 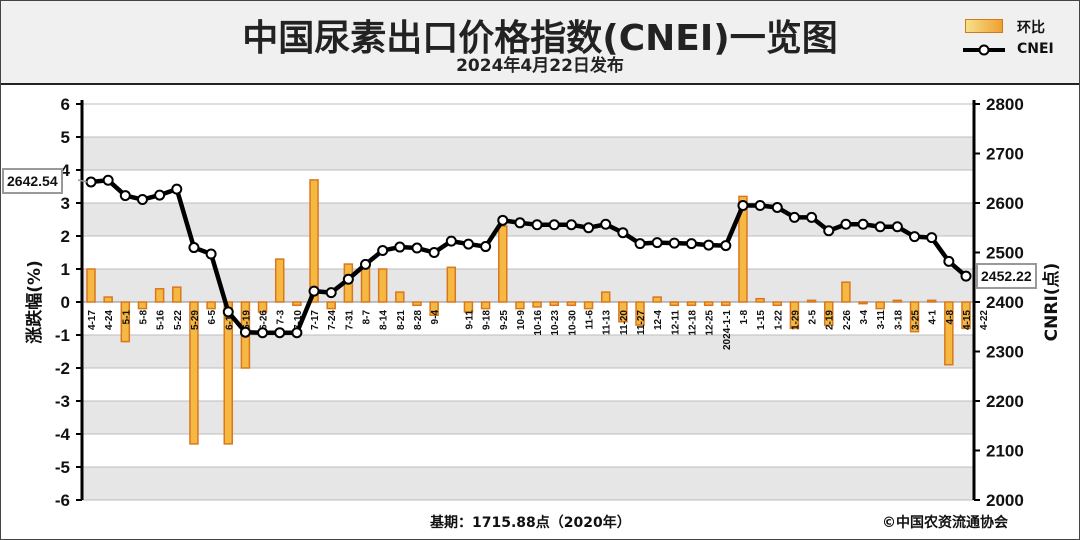 What do you see at coordinates (530, 523) in the screenshot?
I see `base-period-note: 基期：1715.88点（2020年）` at bounding box center [530, 523].